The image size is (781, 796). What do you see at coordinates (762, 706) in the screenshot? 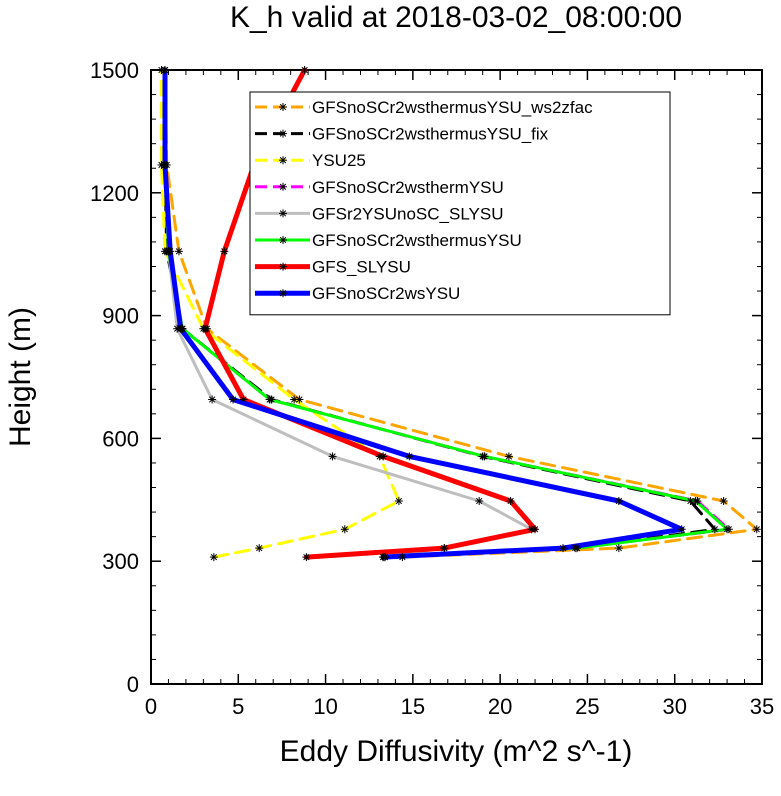
I see `x-tick-label: 35` at bounding box center [762, 706].